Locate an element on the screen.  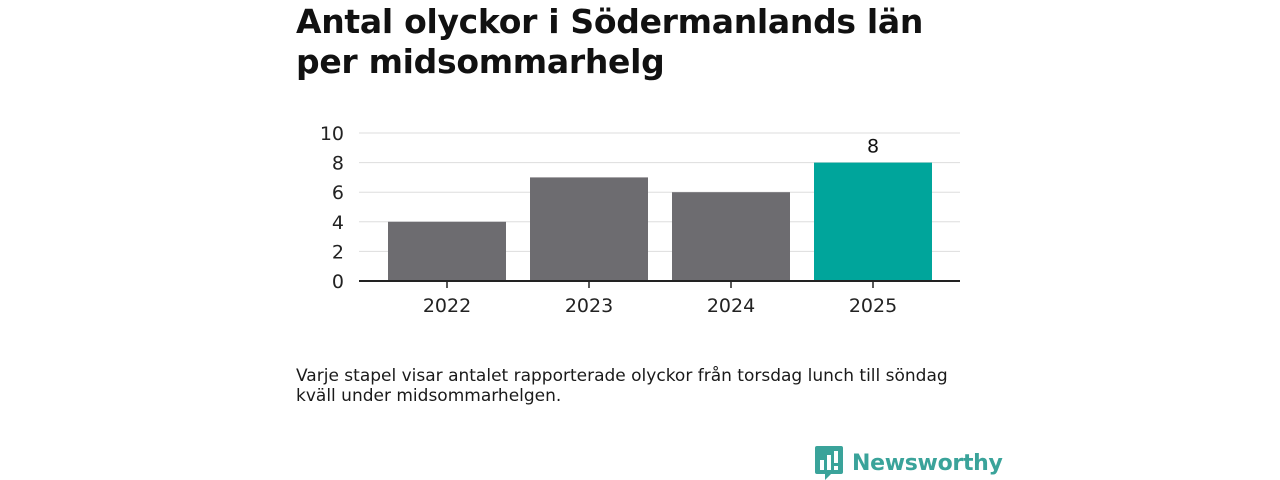
brand-footer: Newsworthy is located at coordinates (909, 463).